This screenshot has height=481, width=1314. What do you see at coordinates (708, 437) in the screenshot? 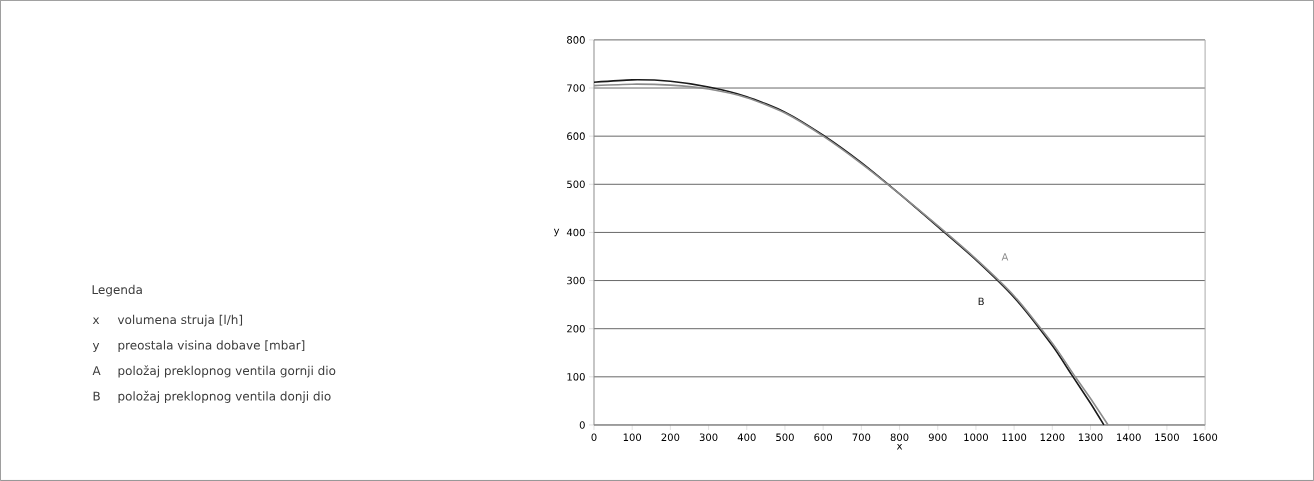
I see `x-tick-label: 300` at bounding box center [708, 437].